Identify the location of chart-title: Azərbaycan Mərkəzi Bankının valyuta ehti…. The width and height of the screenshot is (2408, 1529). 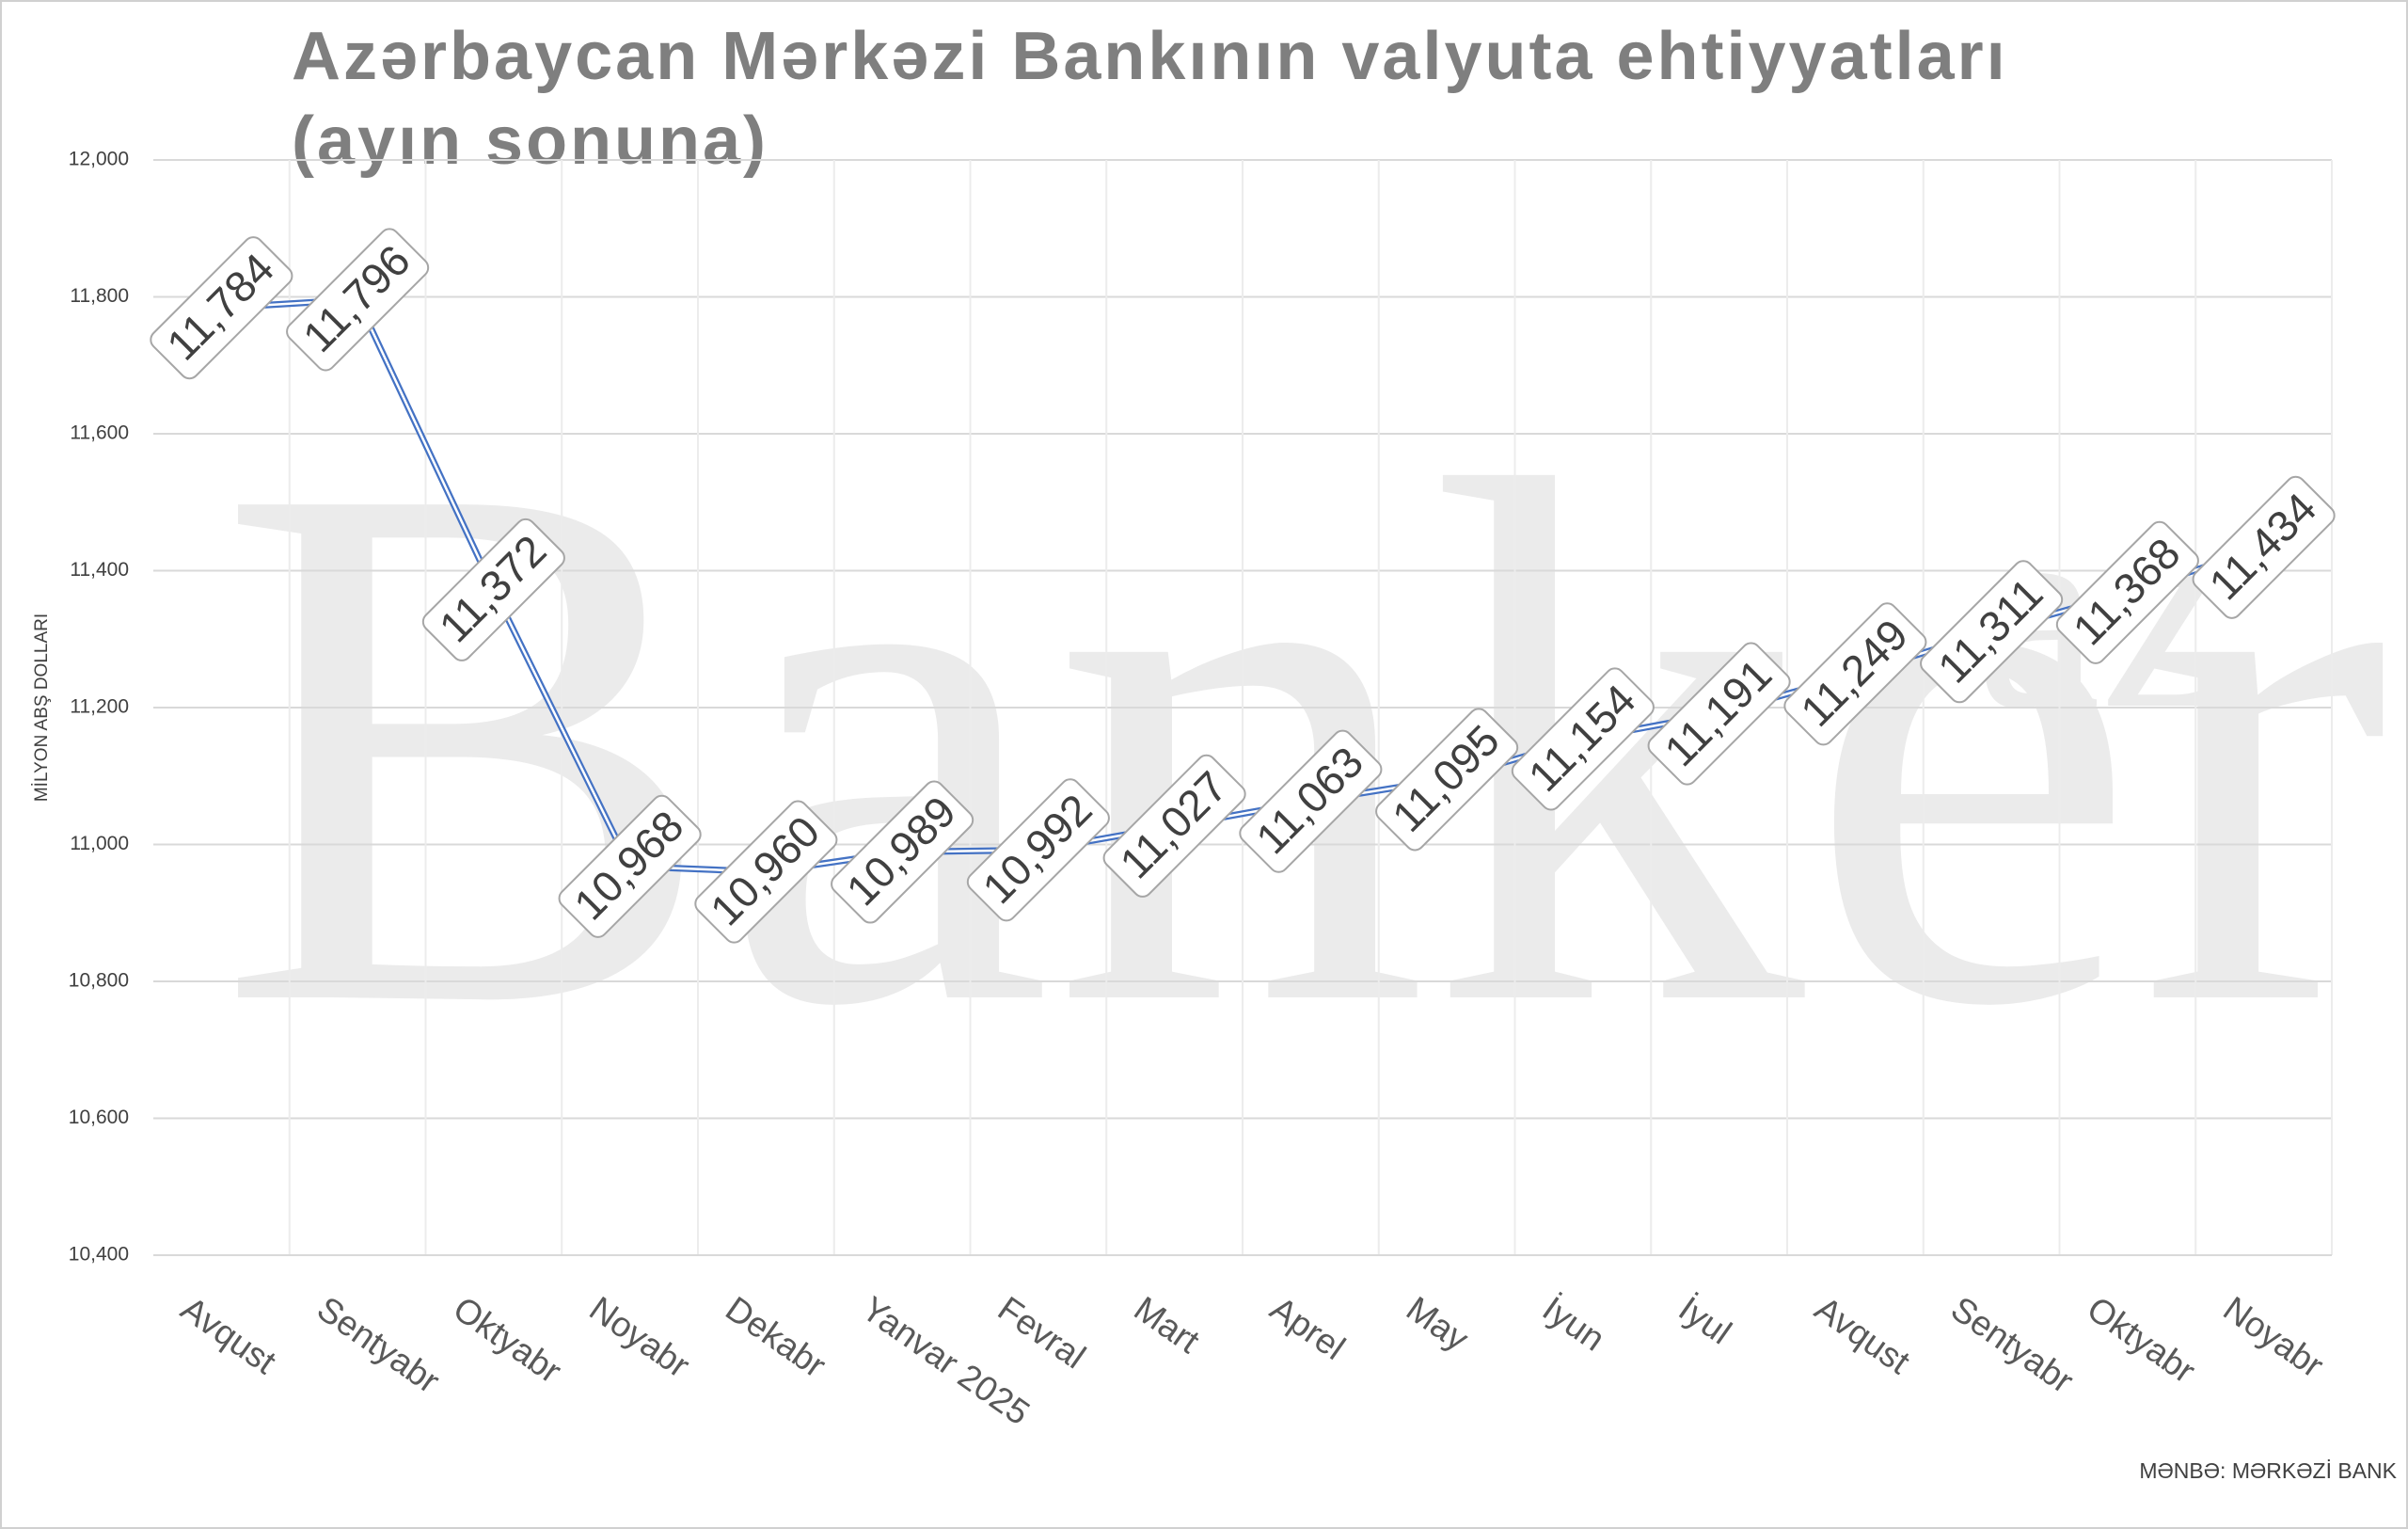
(1150, 56).